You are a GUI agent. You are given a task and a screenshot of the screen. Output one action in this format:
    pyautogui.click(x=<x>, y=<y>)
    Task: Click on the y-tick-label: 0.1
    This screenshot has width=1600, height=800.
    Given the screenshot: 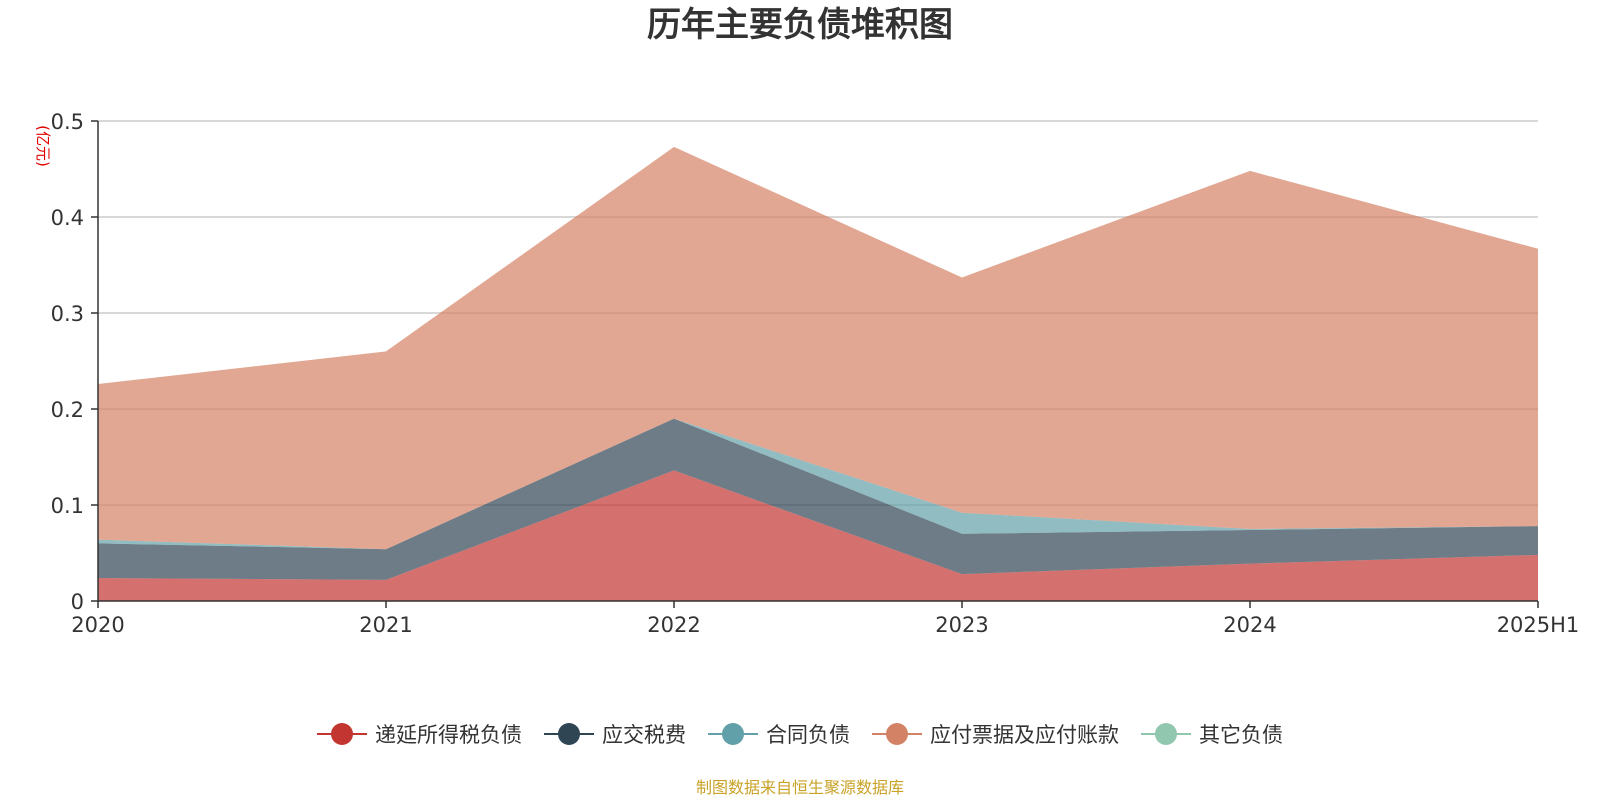 What is the action you would take?
    pyautogui.click(x=67, y=506)
    